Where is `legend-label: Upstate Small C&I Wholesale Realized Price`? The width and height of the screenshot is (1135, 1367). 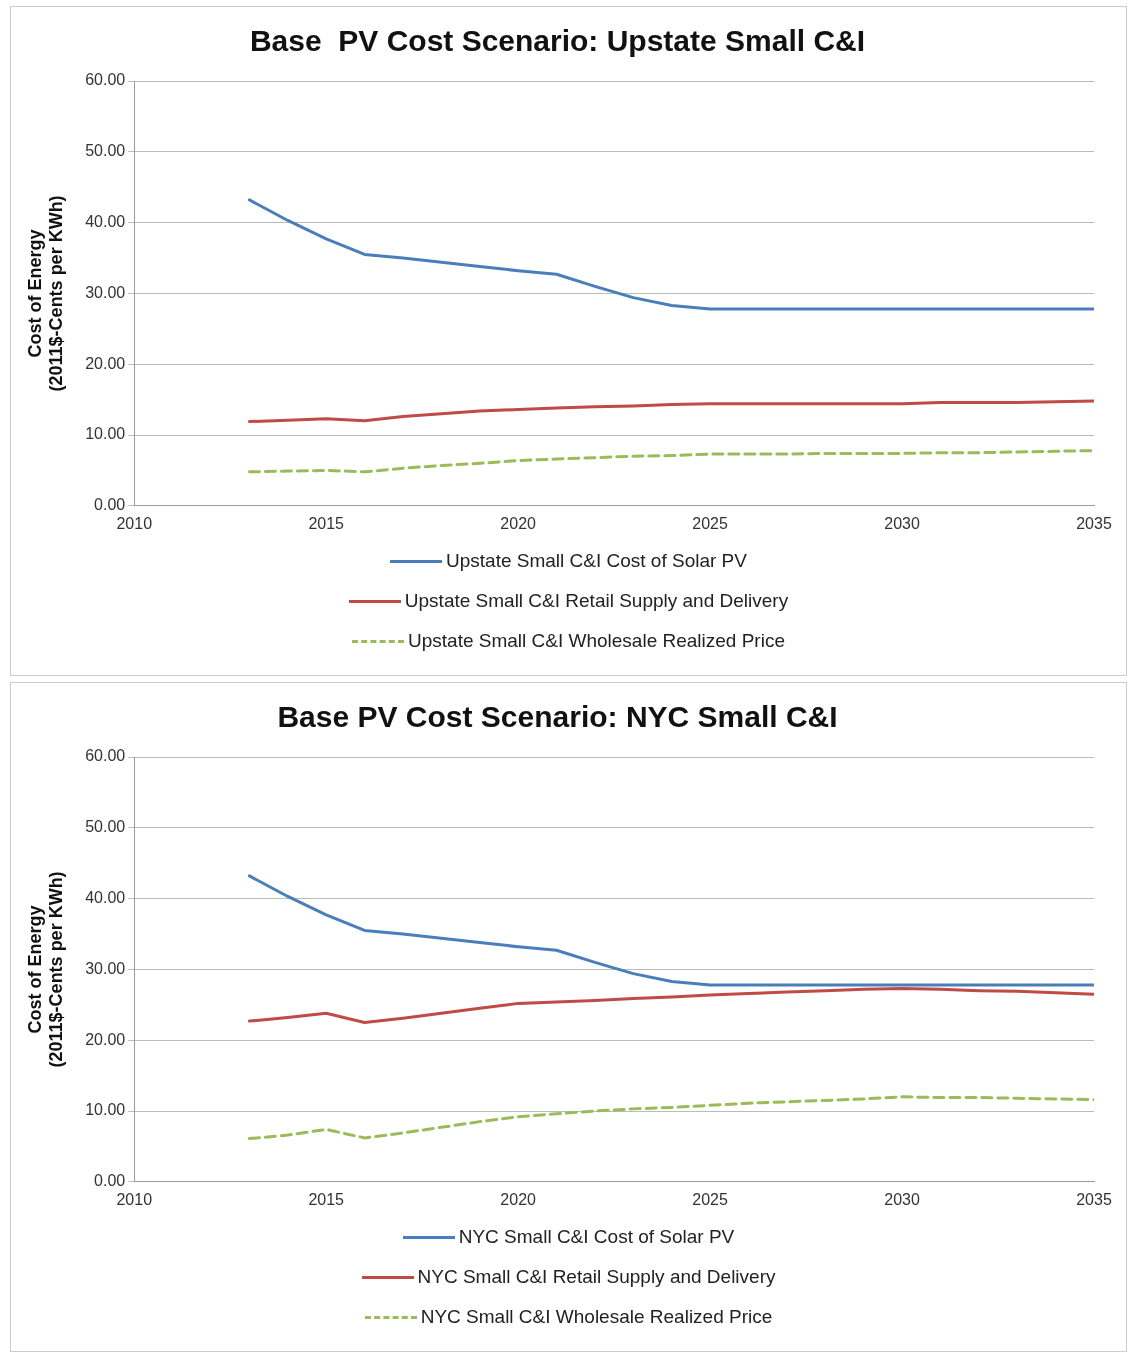 legend-label: Upstate Small C&I Wholesale Realized Price is located at coordinates (596, 641).